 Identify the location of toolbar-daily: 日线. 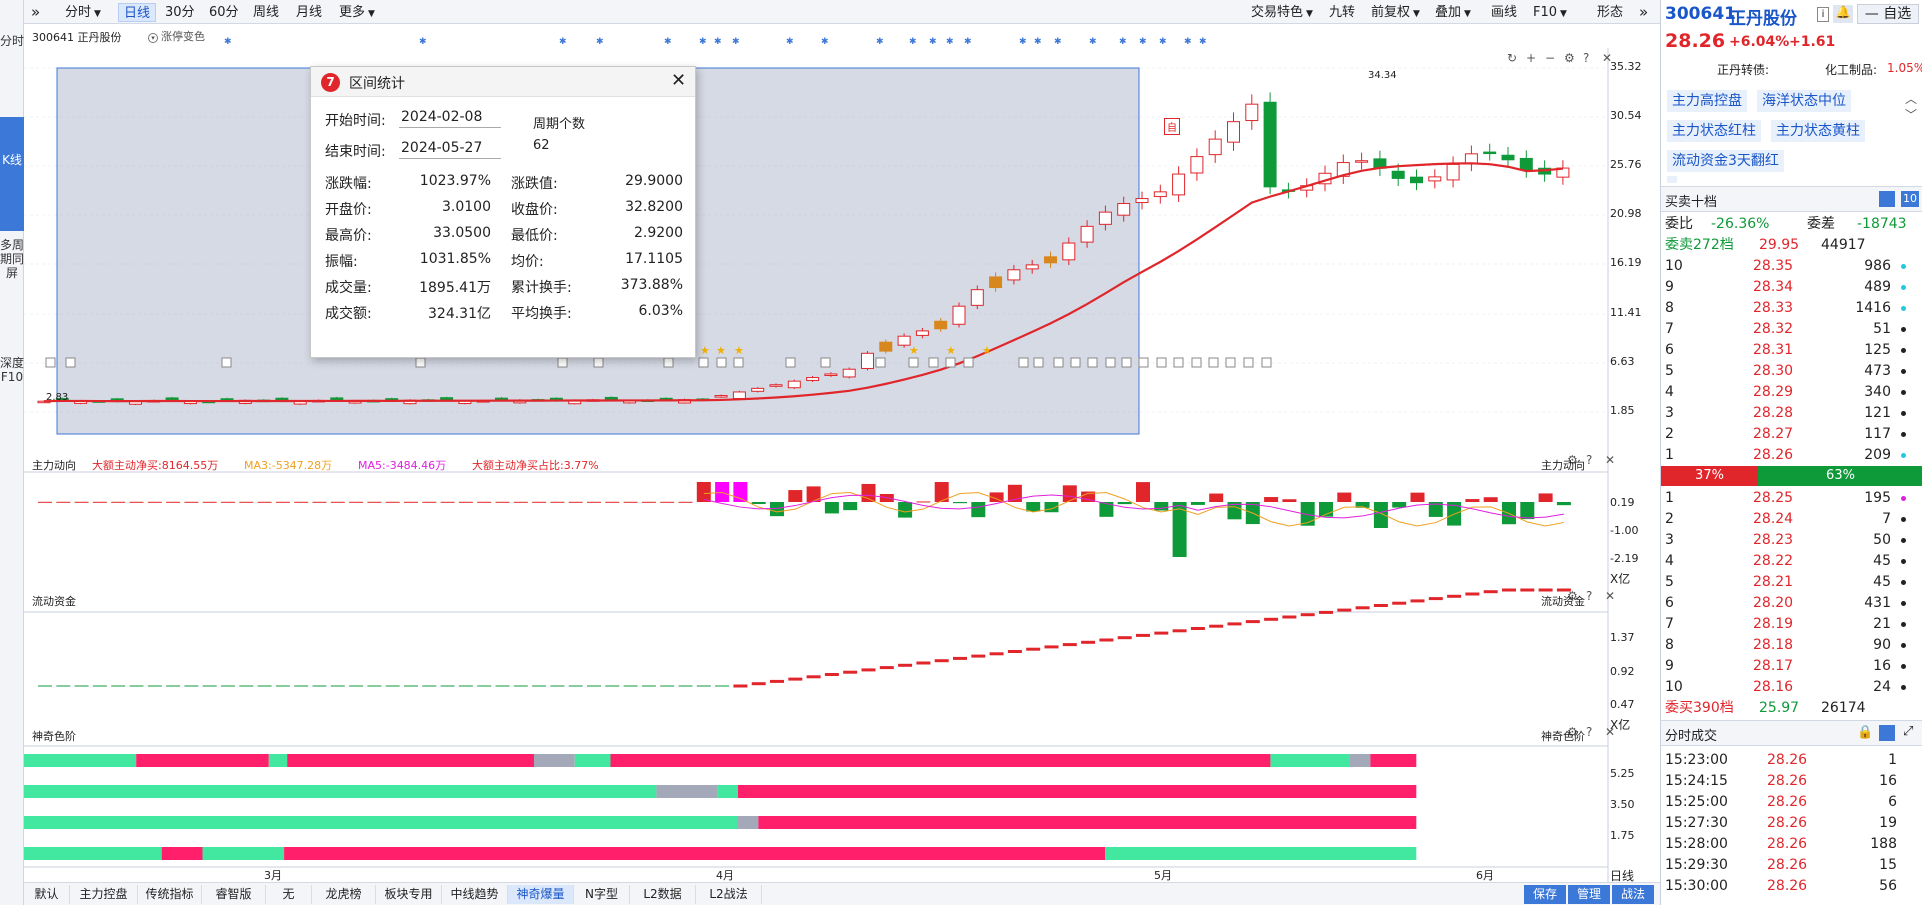
(137, 12).